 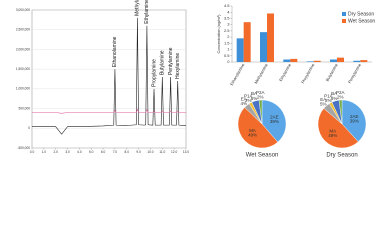 I want to click on legend-label: Wet Season, so click(x=361, y=21).